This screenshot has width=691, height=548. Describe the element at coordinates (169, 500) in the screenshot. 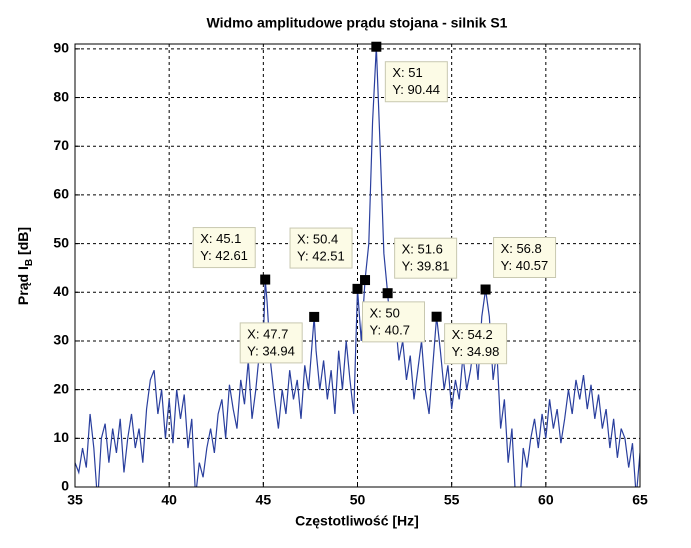

I see `x-tick-label: 40` at that location.